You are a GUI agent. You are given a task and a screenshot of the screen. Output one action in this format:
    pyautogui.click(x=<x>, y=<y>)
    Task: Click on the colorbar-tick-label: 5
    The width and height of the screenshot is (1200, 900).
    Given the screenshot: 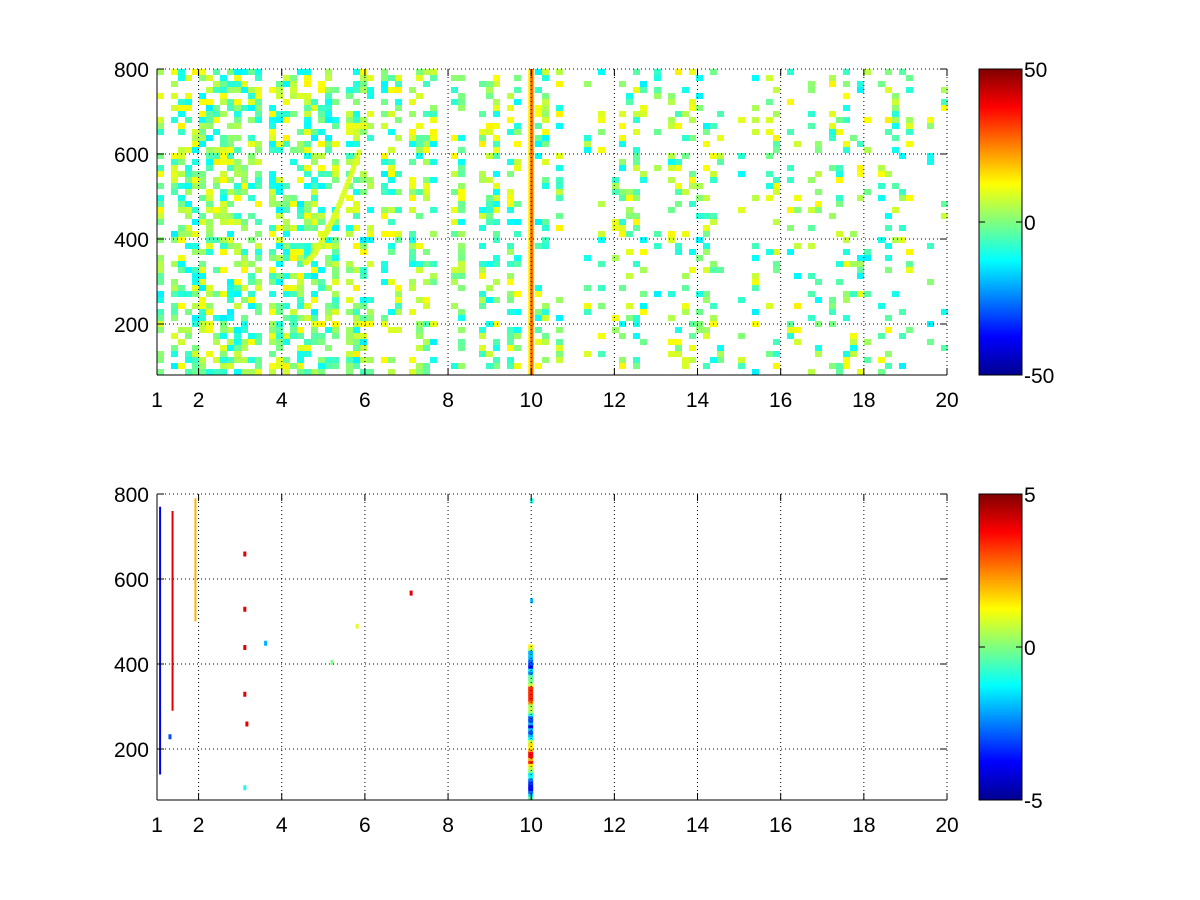 What is the action you would take?
    pyautogui.click(x=1030, y=495)
    